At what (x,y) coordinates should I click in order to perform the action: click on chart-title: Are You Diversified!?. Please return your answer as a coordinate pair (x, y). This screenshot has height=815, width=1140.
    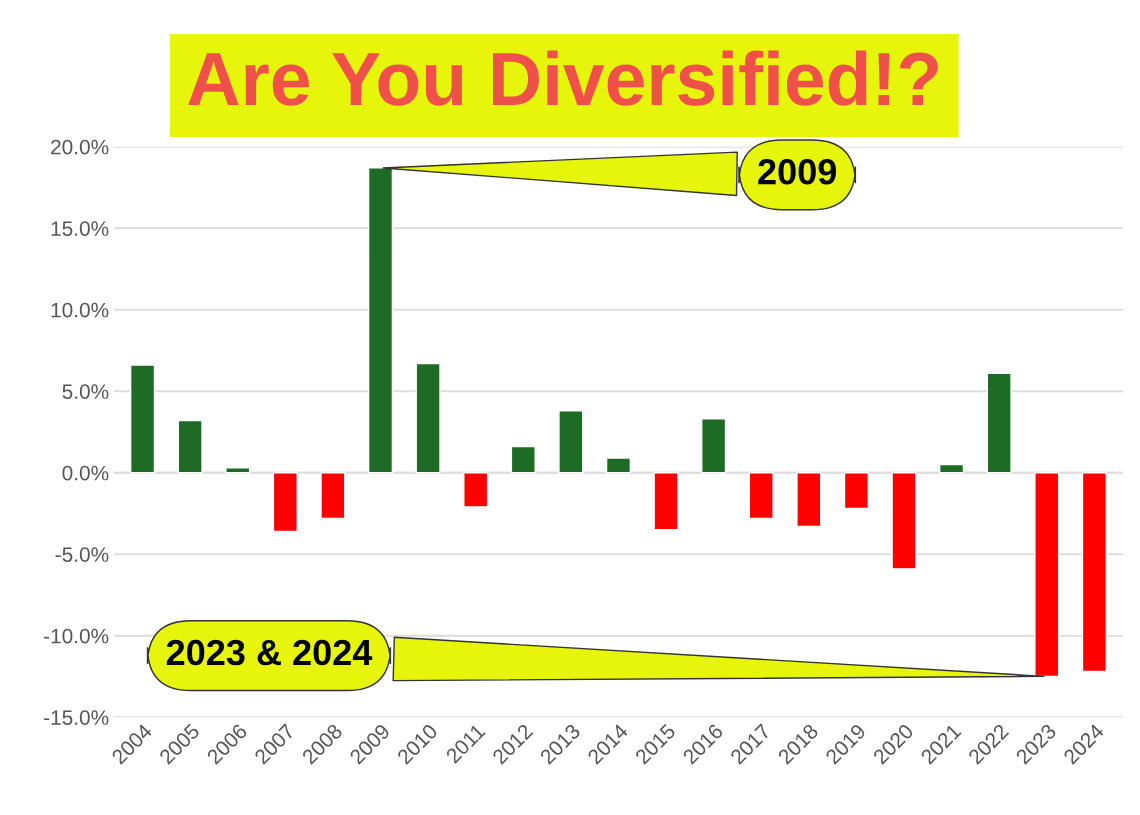
    Looking at the image, I should click on (563, 78).